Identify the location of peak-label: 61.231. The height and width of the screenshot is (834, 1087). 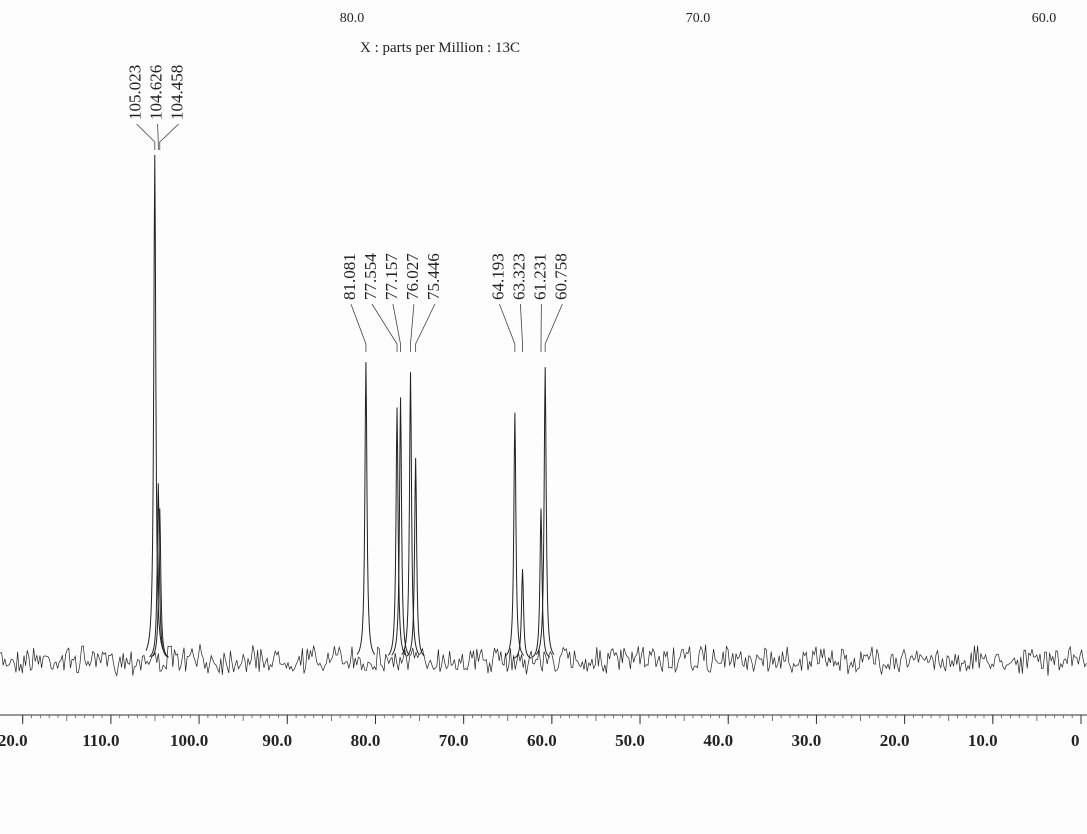
(539, 276).